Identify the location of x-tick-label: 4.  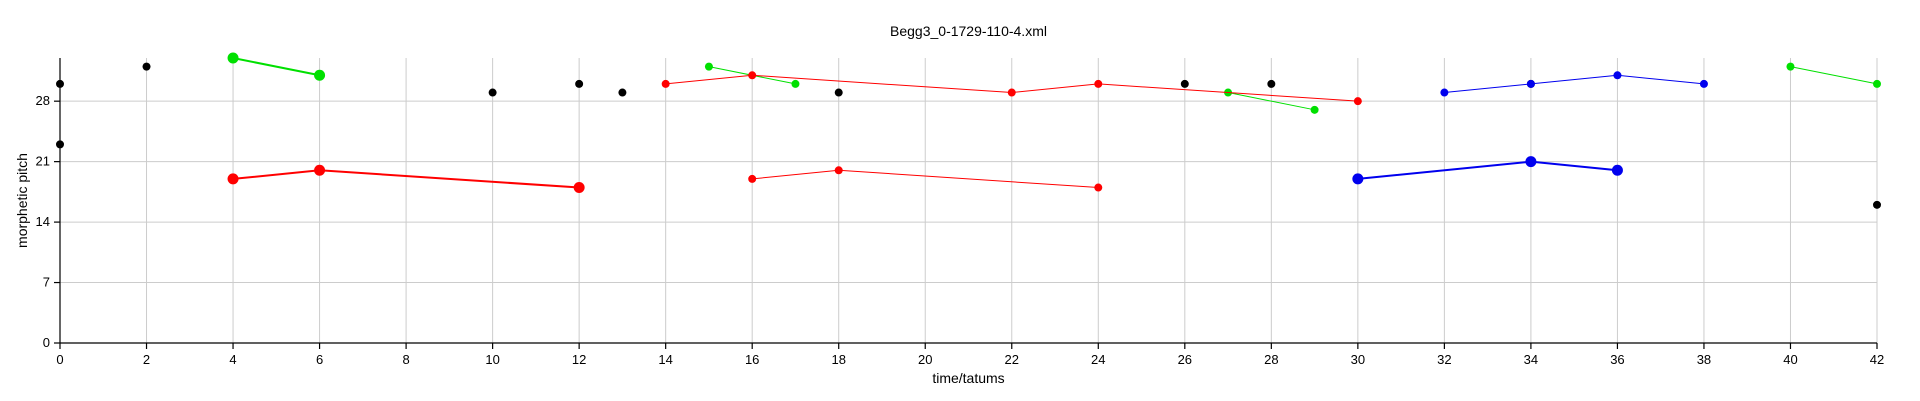
(232, 359).